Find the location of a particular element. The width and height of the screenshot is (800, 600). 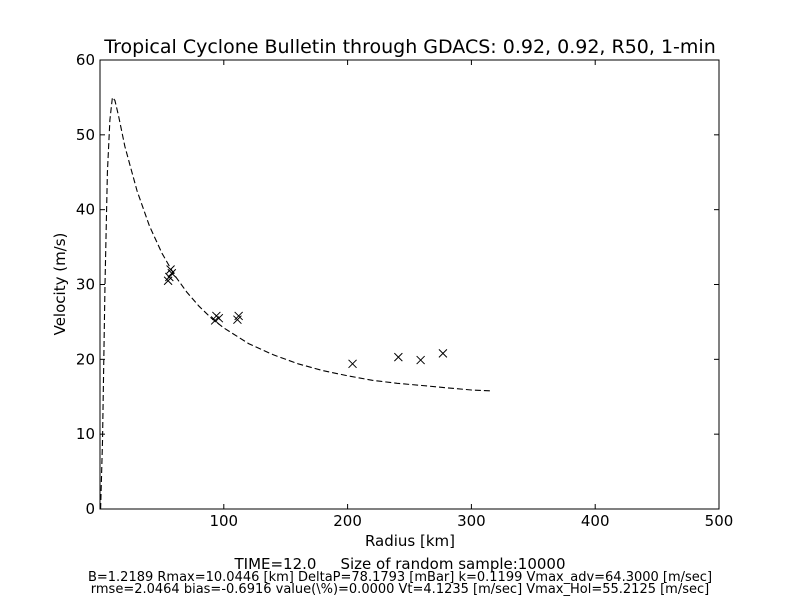

x-tick-label: 500 is located at coordinates (719, 521).